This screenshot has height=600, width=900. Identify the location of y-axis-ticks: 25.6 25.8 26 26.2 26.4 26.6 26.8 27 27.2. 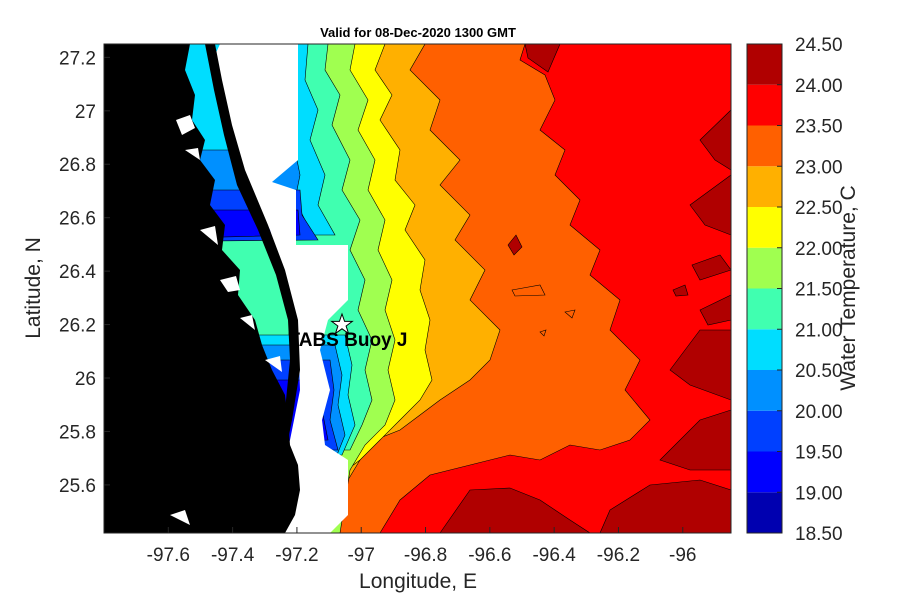
(84, 272).